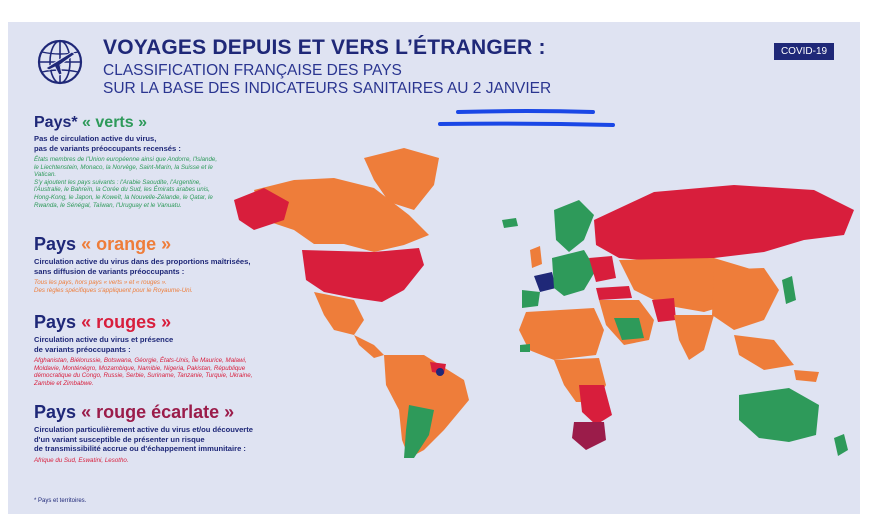 The height and width of the screenshot is (526, 872). What do you see at coordinates (56, 122) in the screenshot?
I see `legend-green-prefix: Pays*` at bounding box center [56, 122].